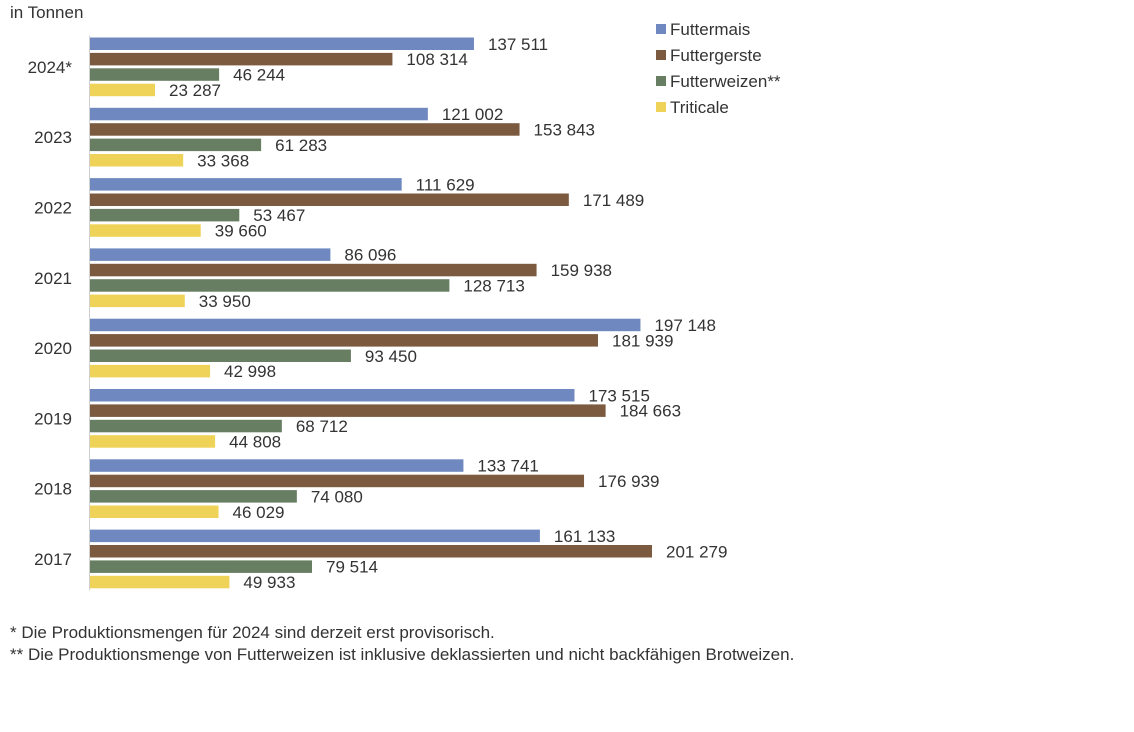 Image resolution: width=1134 pixels, height=732 pixels. What do you see at coordinates (650, 411) in the screenshot?
I see `data-label: 184 663` at bounding box center [650, 411].